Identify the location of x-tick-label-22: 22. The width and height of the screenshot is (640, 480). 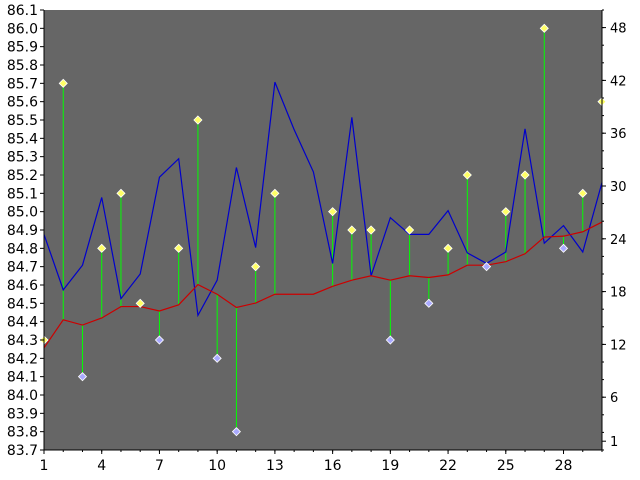
(448, 466).